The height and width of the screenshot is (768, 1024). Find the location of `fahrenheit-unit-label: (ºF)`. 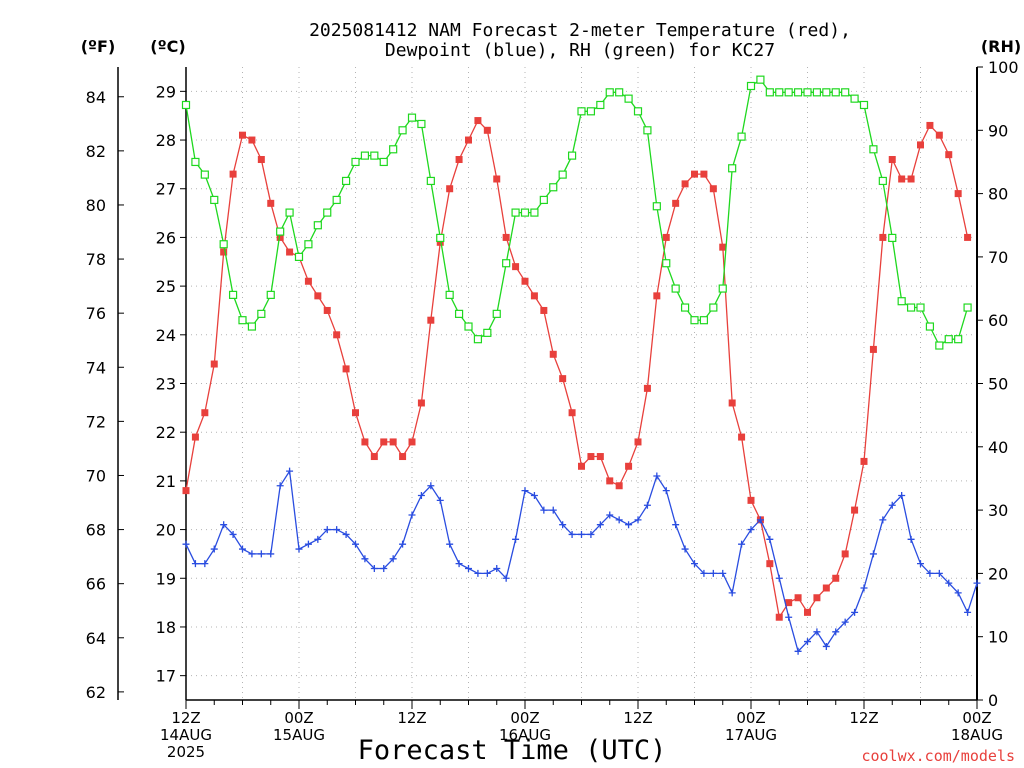

fahrenheit-unit-label: (ºF) is located at coordinates (98, 46).